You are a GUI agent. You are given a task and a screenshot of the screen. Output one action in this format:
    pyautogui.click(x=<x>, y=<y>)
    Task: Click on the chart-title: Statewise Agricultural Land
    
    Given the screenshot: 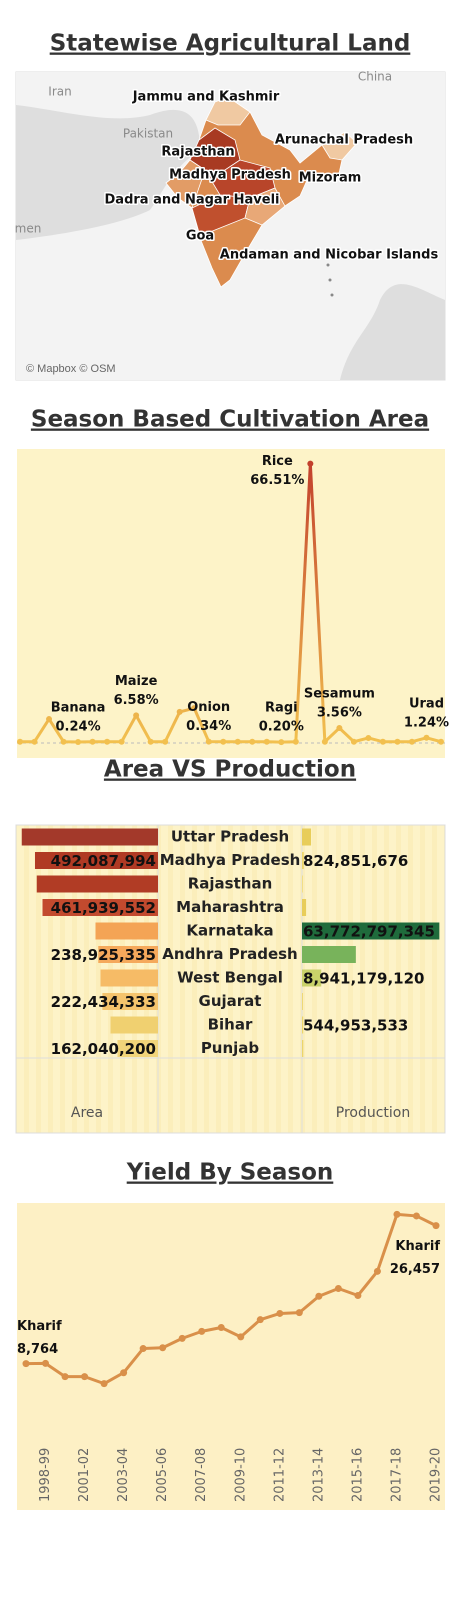 What is the action you would take?
    pyautogui.click(x=230, y=44)
    